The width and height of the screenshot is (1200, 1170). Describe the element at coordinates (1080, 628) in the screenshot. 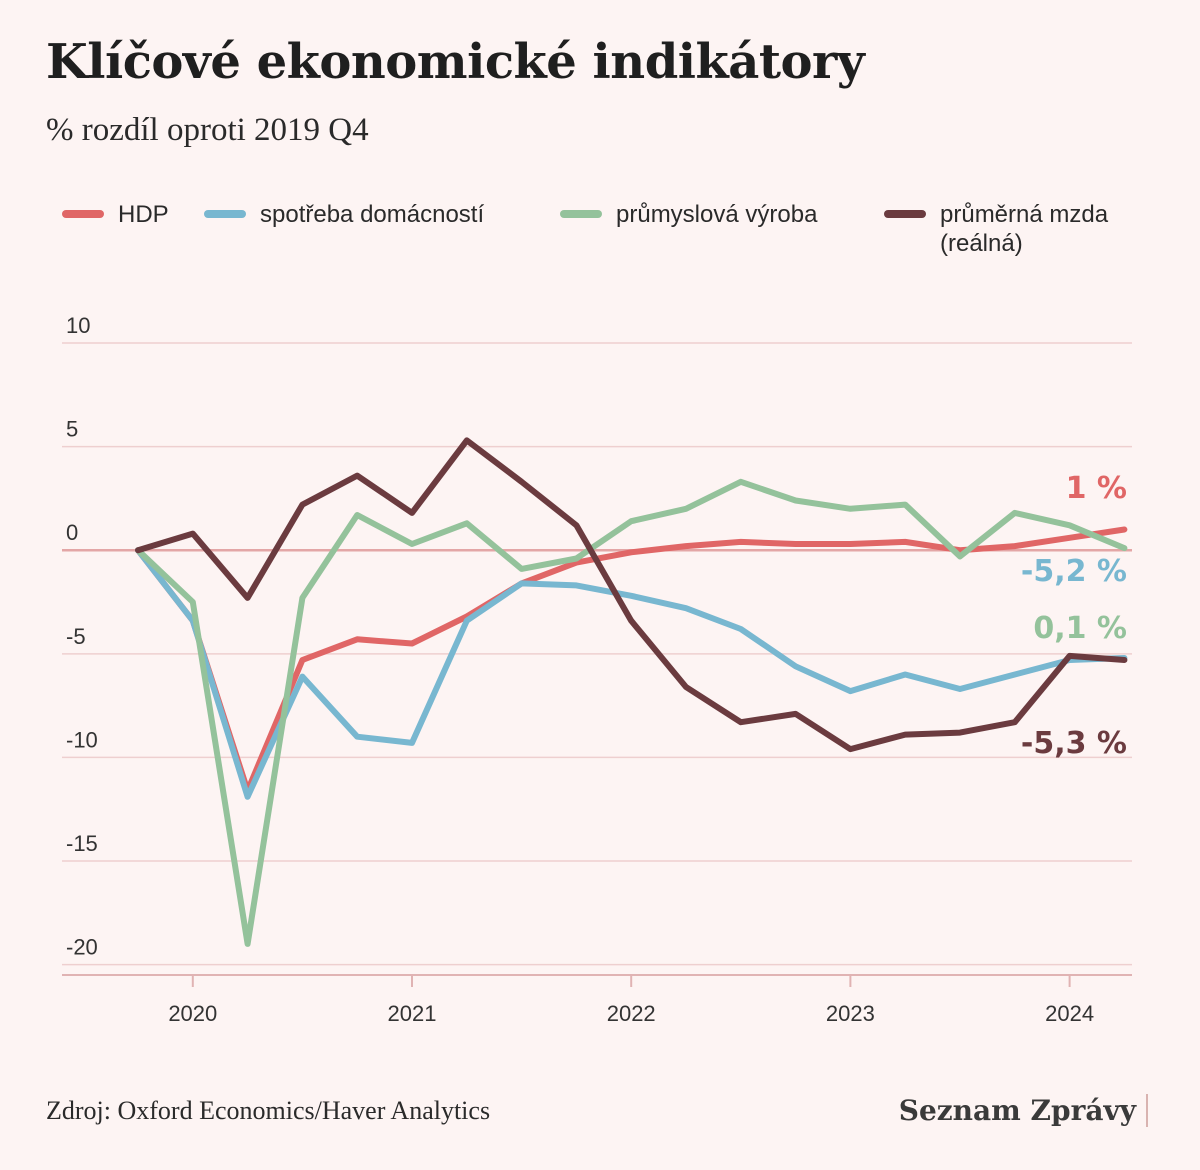

I see `end-label-prumyslova-vyroba: 0,1 %` at that location.